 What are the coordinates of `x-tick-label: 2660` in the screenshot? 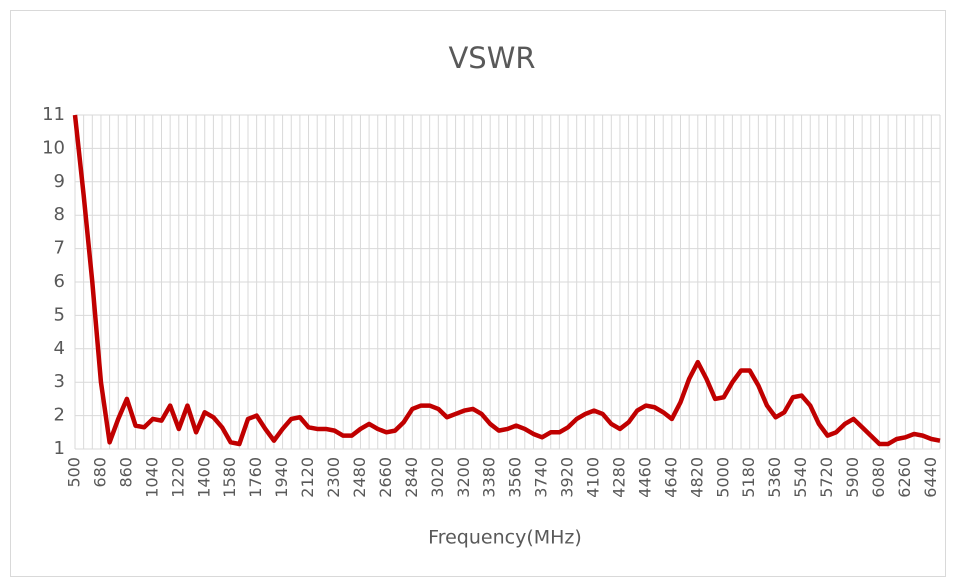 It's located at (385, 477).